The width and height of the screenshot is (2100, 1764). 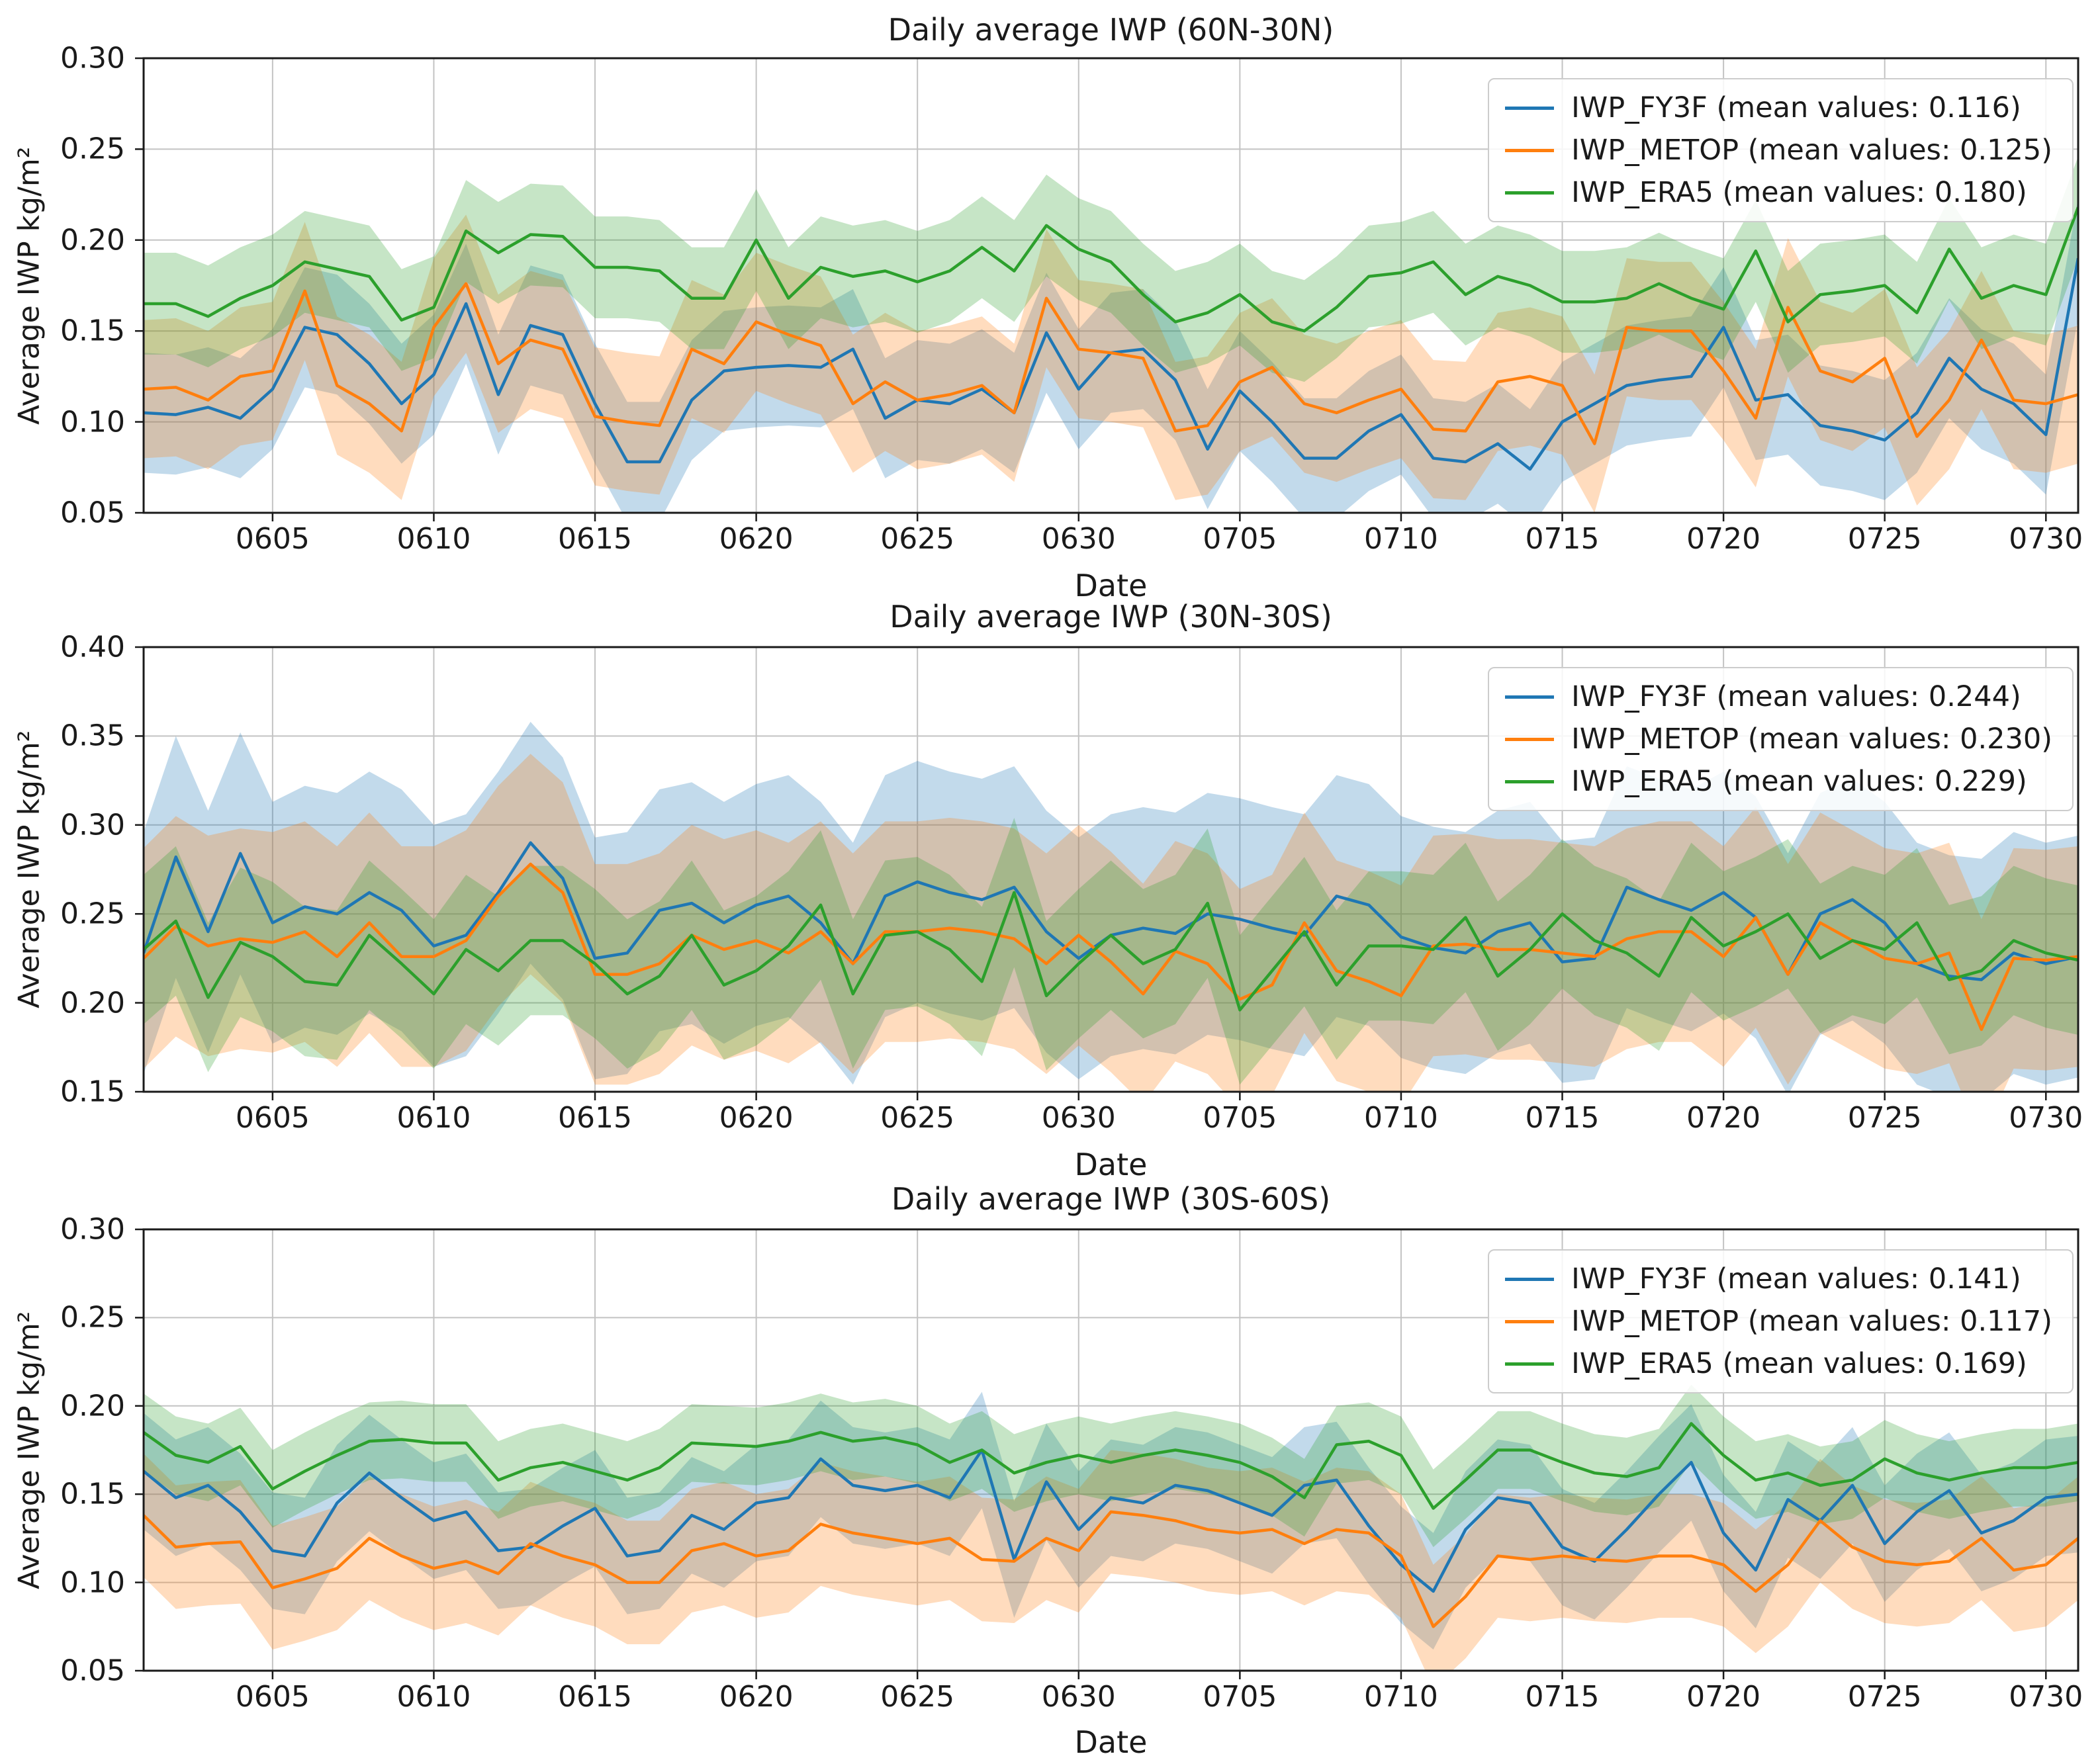 What do you see at coordinates (67, 870) in the screenshot?
I see `subplot2-y-axis-ticks: 0.15 0.20 0.25 0.30 0.35 0.40` at bounding box center [67, 870].